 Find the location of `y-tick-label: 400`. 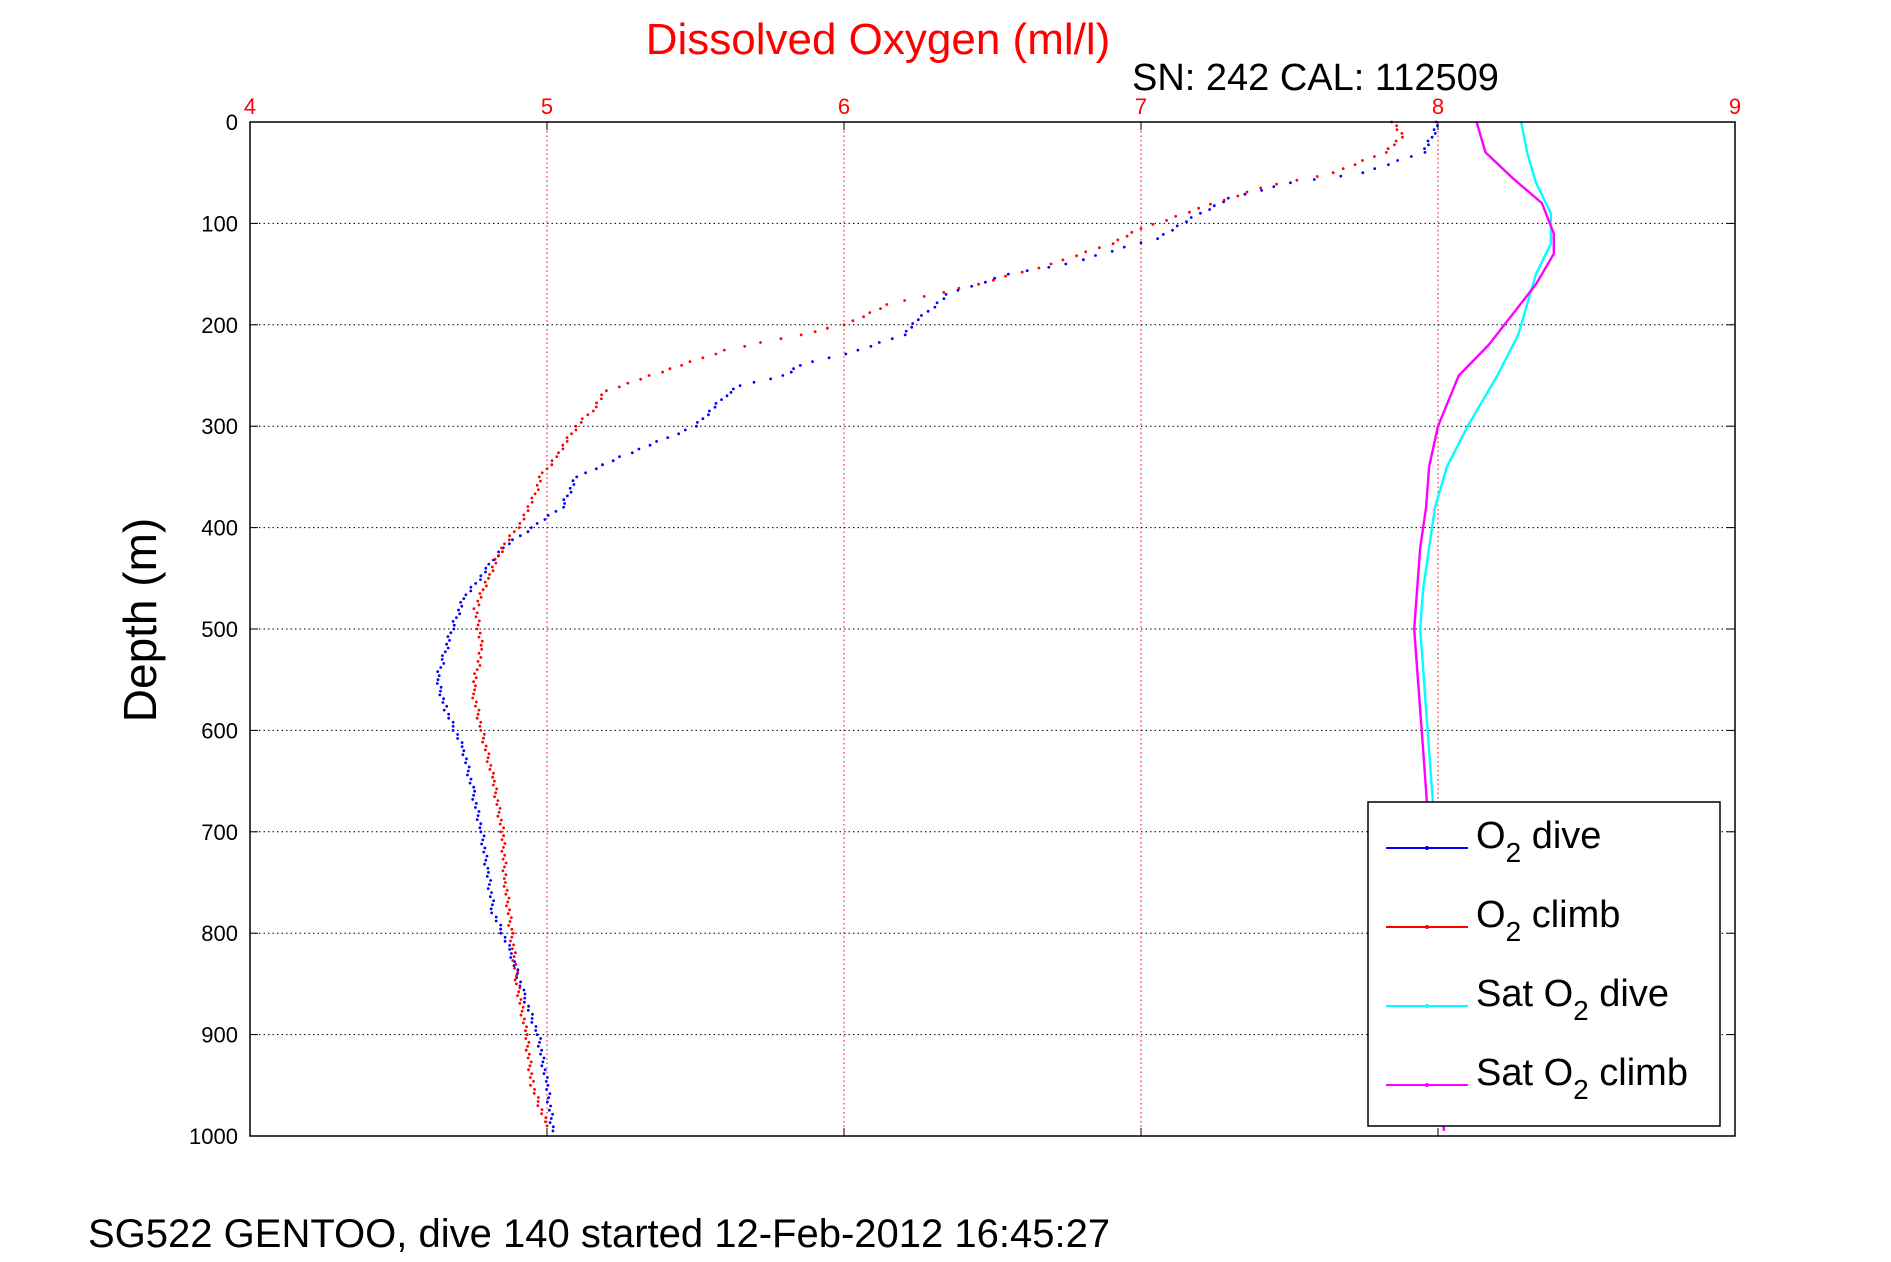

y-tick-label: 400 is located at coordinates (219, 528).